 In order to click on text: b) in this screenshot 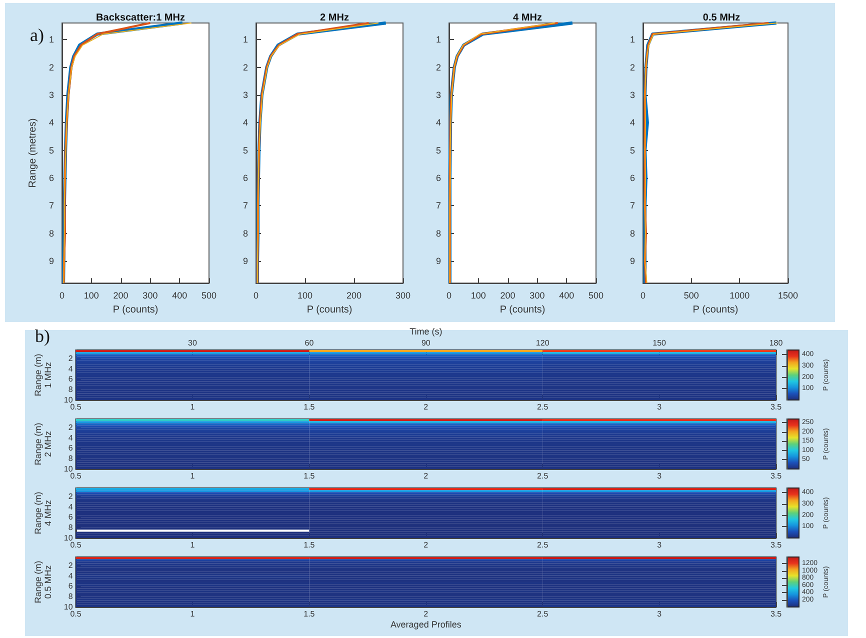, I will do `click(42, 336)`.